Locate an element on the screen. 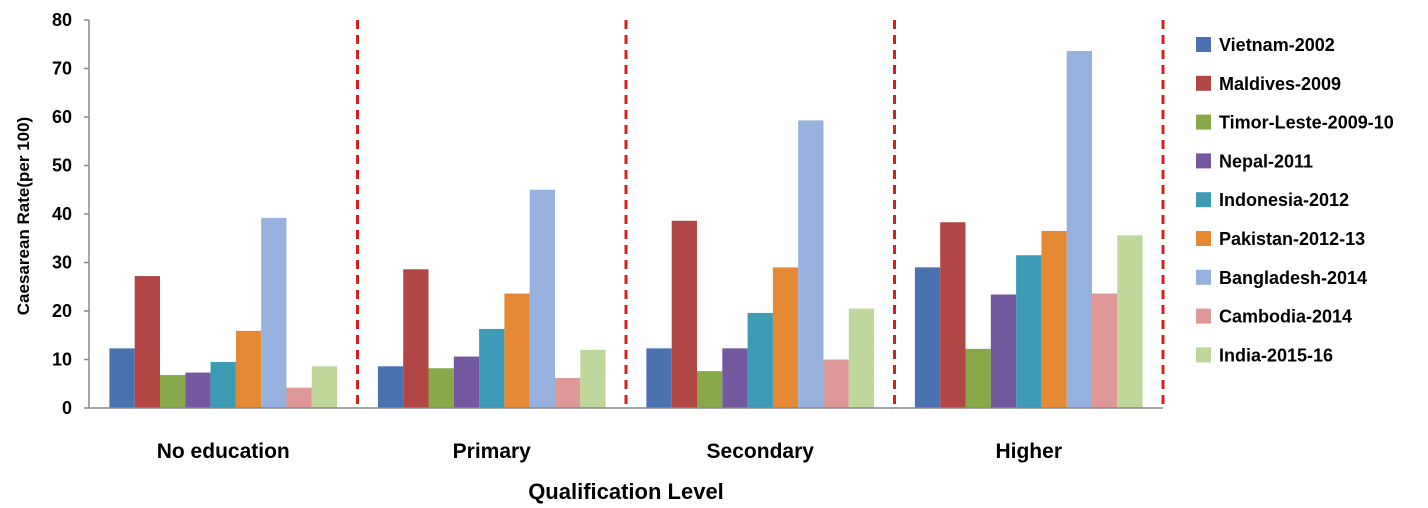  y-tick-label: 50 is located at coordinates (62, 166).